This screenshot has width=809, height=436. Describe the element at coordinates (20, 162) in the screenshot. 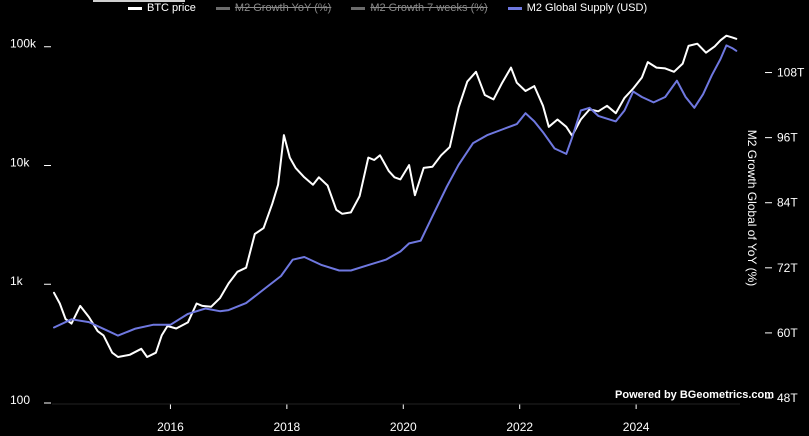

I see `left-tick-label: 10k` at that location.